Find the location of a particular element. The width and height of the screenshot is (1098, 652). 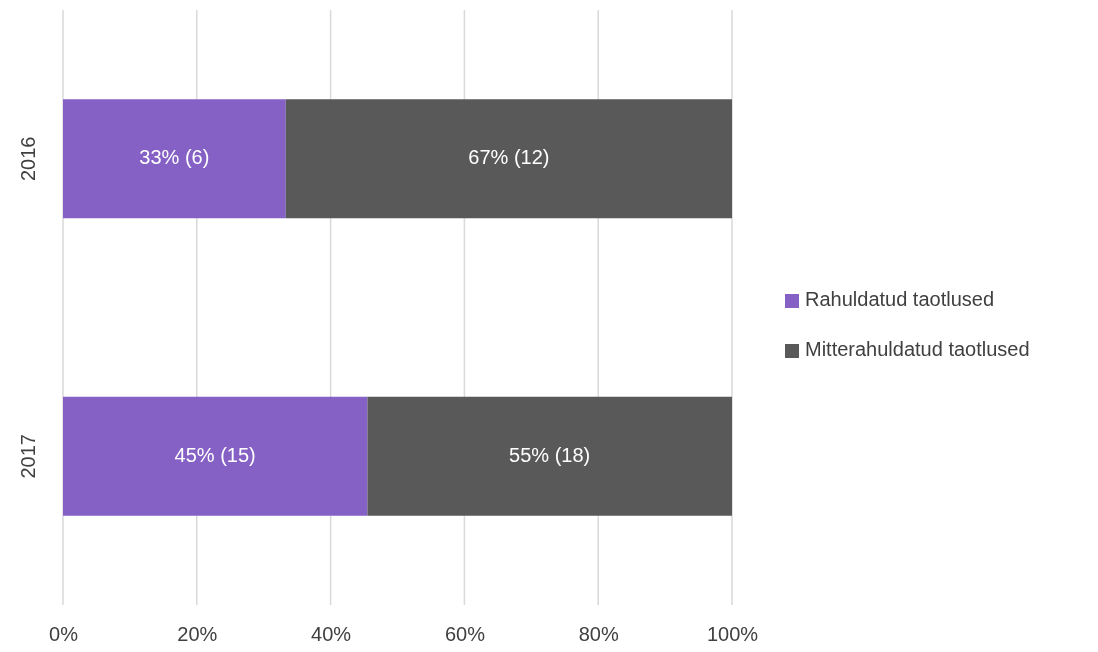

x-tick-label: 20% is located at coordinates (197, 634).